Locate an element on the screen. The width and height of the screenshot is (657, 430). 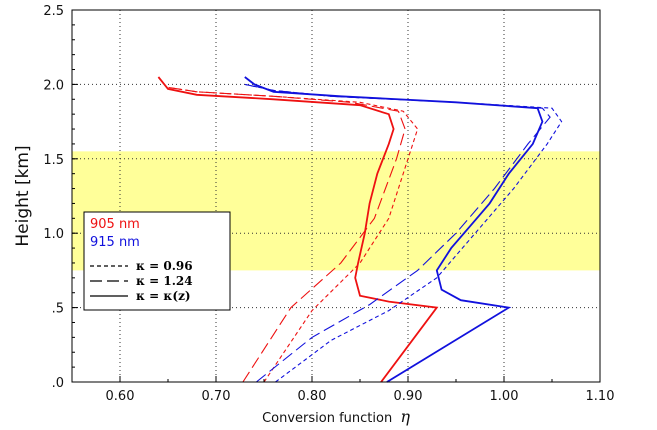
legend-kappa-124: κ = 1.24 is located at coordinates (164, 281).